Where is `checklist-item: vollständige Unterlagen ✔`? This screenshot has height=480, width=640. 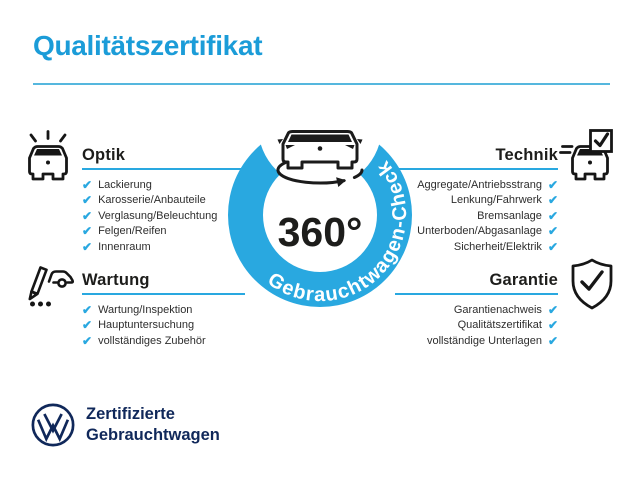
checklist-item: vollständige Unterlagen ✔ is located at coordinates (476, 341).